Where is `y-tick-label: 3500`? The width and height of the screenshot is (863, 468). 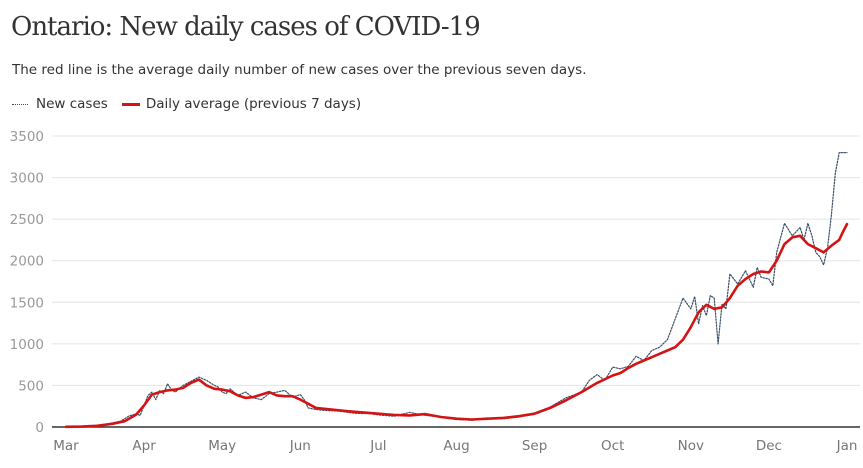
y-tick-label: 3500 is located at coordinates (27, 137).